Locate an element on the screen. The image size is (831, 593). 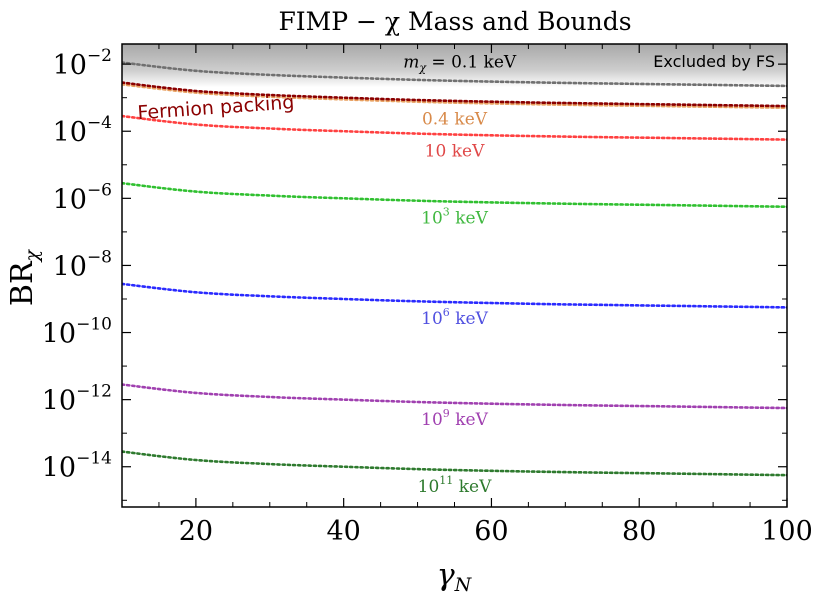
series-label-sup: 9 is located at coordinates (446, 413).